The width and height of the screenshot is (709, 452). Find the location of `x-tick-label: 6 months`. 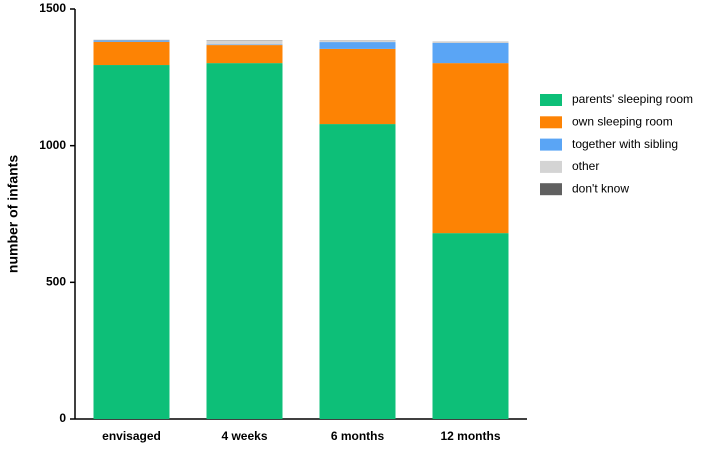

x-tick-label: 6 months is located at coordinates (358, 436).